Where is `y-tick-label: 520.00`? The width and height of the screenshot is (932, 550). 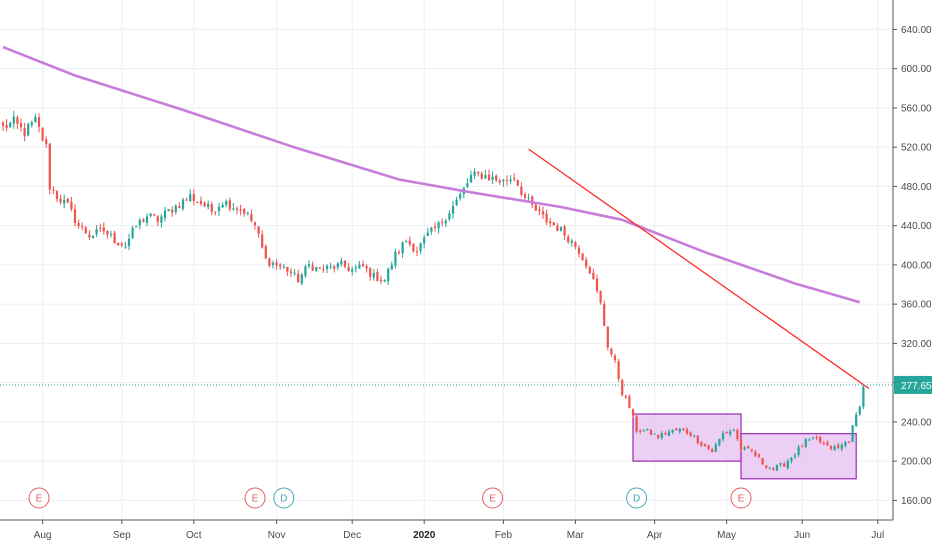 y-tick-label: 520.00 is located at coordinates (916, 148).